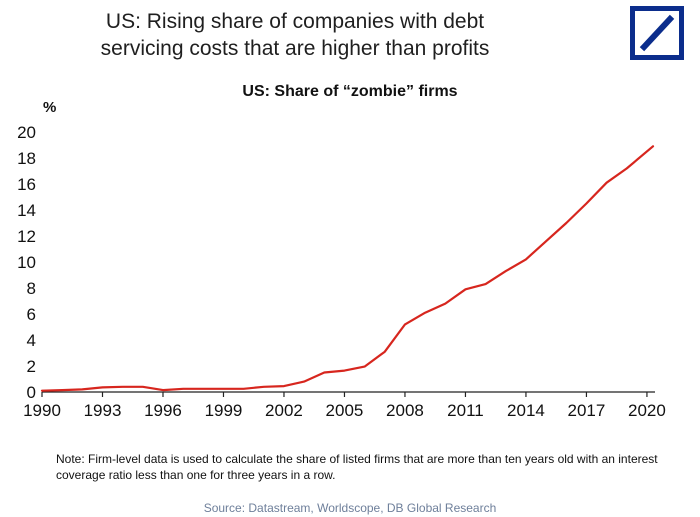 The image size is (700, 517). What do you see at coordinates (284, 410) in the screenshot?
I see `x-tick-label: 2002` at bounding box center [284, 410].